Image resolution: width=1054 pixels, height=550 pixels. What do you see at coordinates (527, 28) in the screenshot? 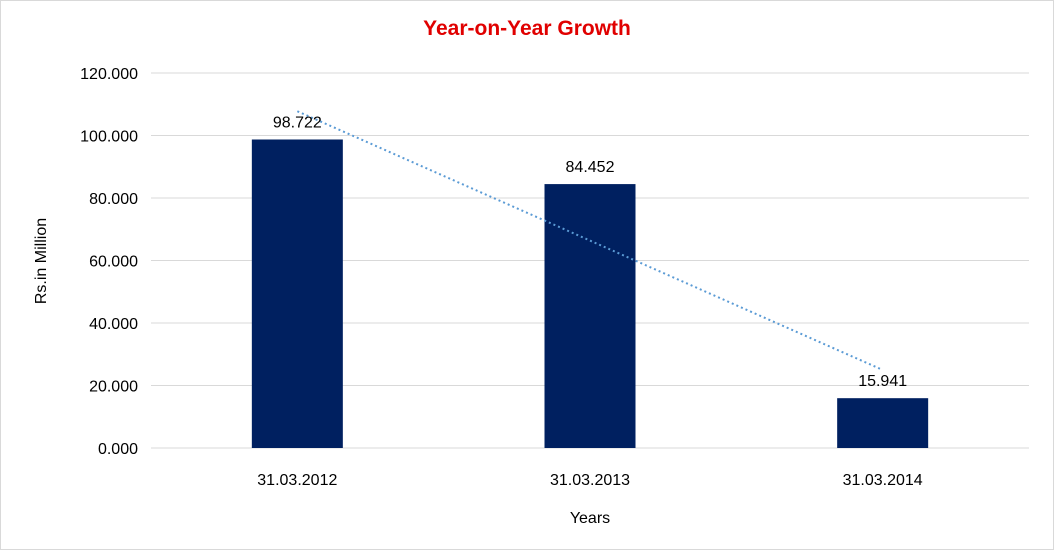
I see `chart-title: Year-on-Year Growth` at bounding box center [527, 28].